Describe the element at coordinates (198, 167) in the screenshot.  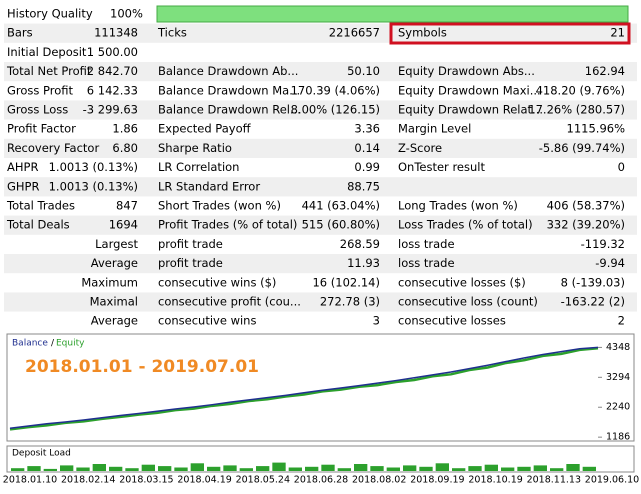
I see `cell-label: LR Correlation` at that location.